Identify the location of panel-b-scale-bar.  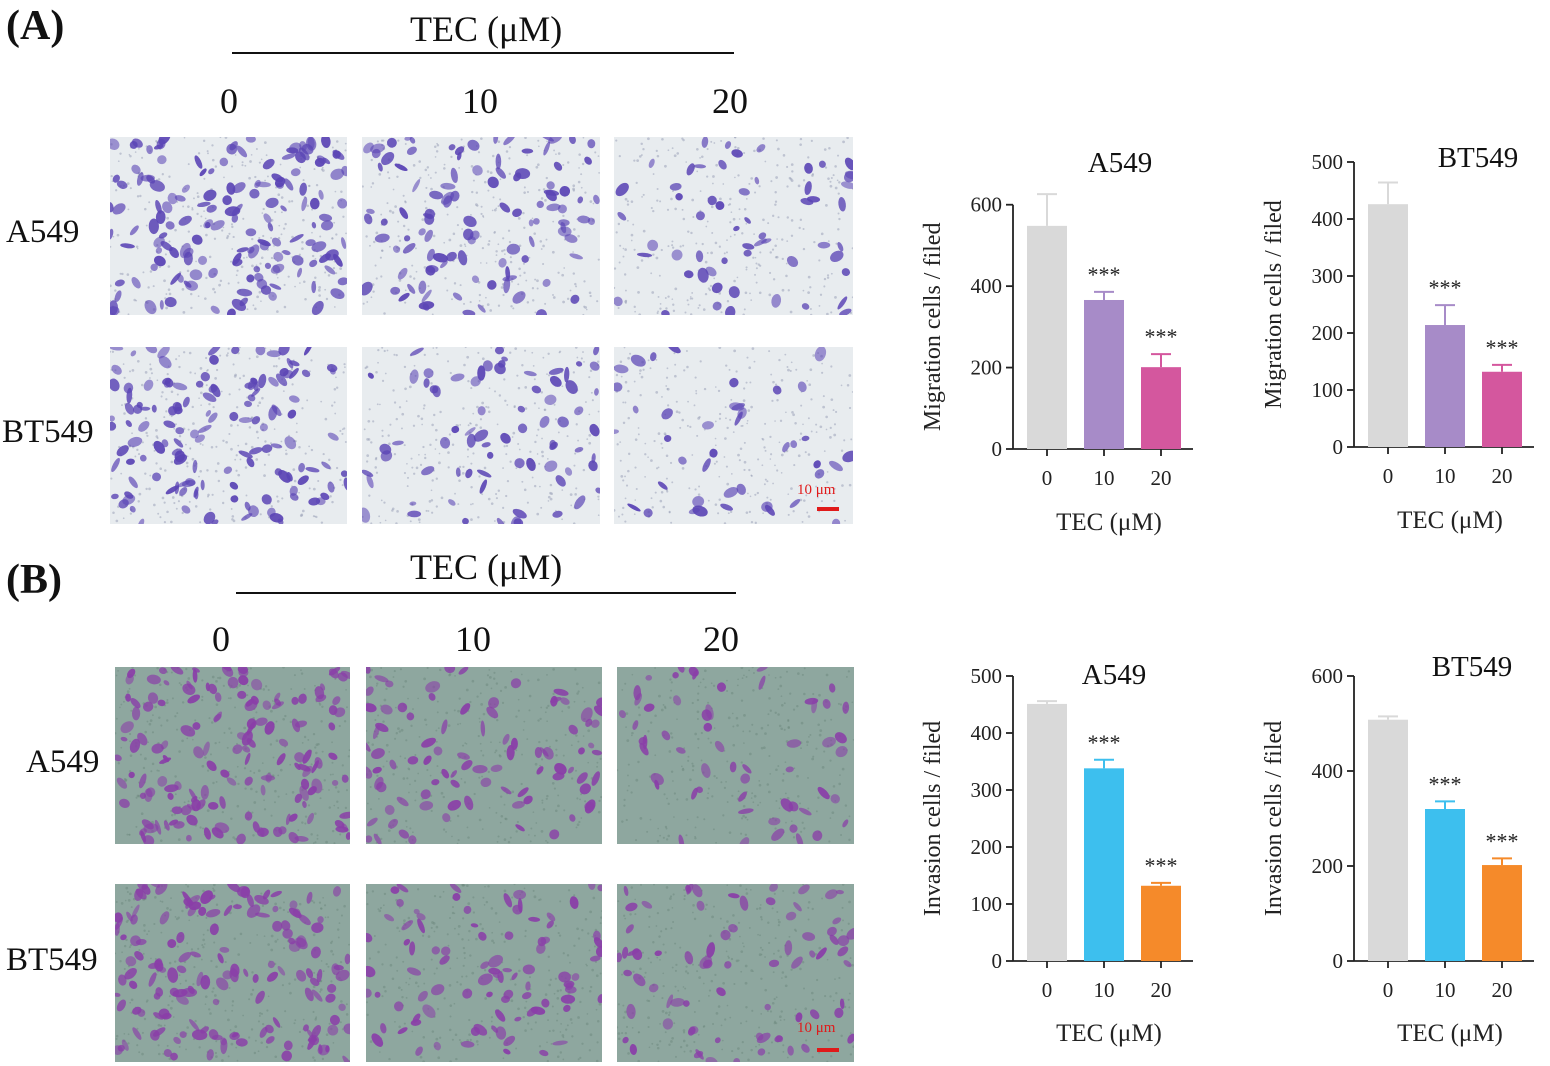
(828, 1050).